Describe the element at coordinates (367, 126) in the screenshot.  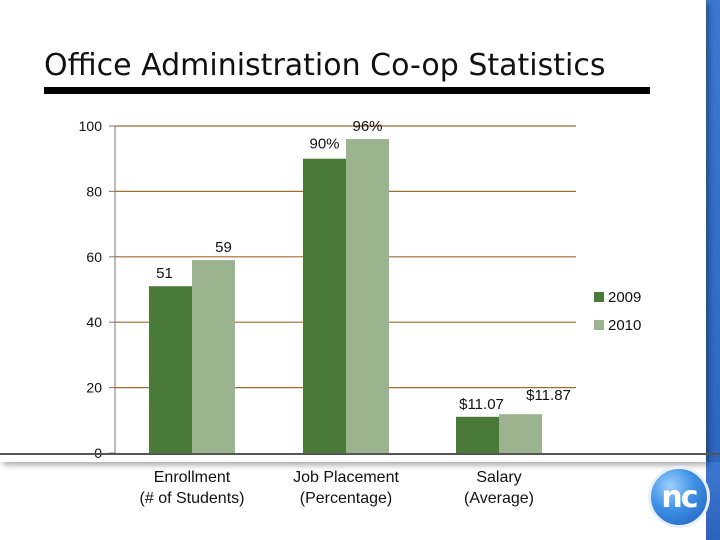
I see `data-label: 96%` at that location.